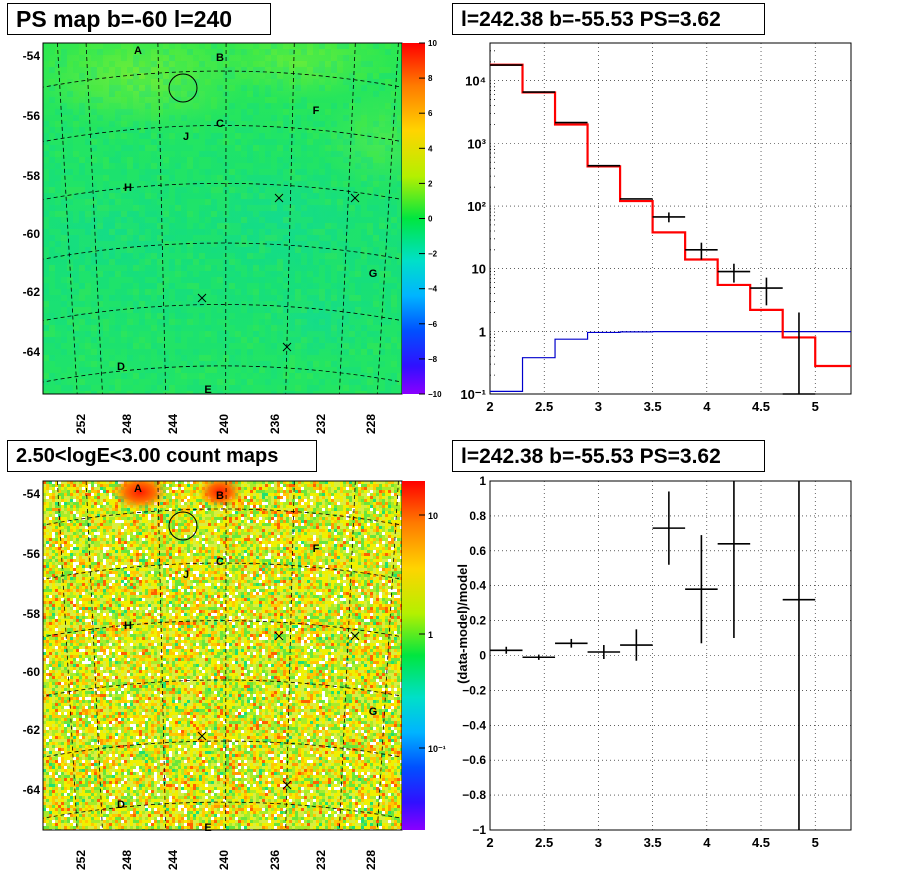 This screenshot has height=875, width=898. Describe the element at coordinates (815, 842) in the screenshot. I see `residual-x-tick-label: 5` at that location.